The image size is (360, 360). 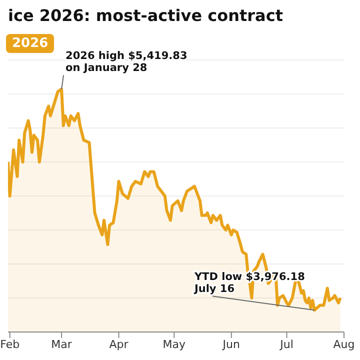 What do you see at coordinates (344, 344) in the screenshot?
I see `x-tick-label: Aug` at bounding box center [344, 344].